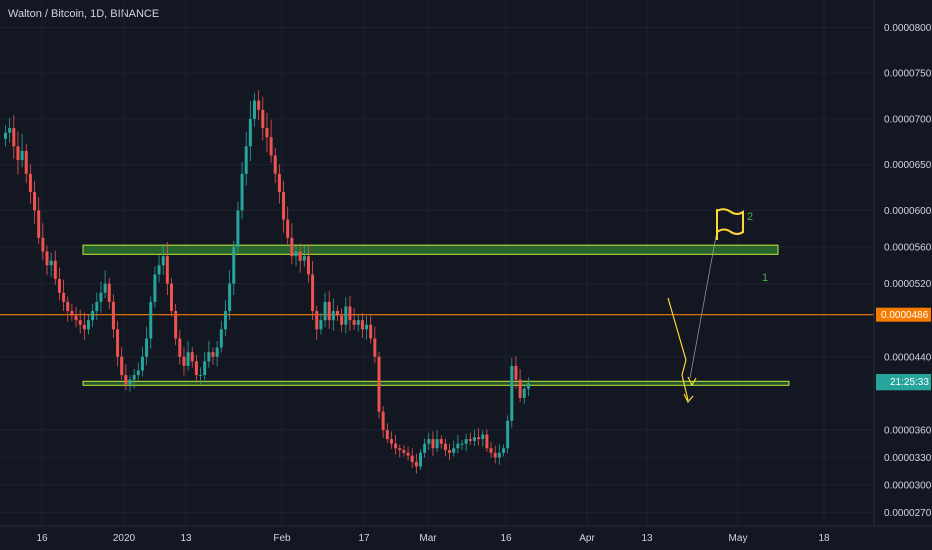 The width and height of the screenshot is (932, 550). I want to click on price-badge-text: 0.0000486, so click(905, 315).